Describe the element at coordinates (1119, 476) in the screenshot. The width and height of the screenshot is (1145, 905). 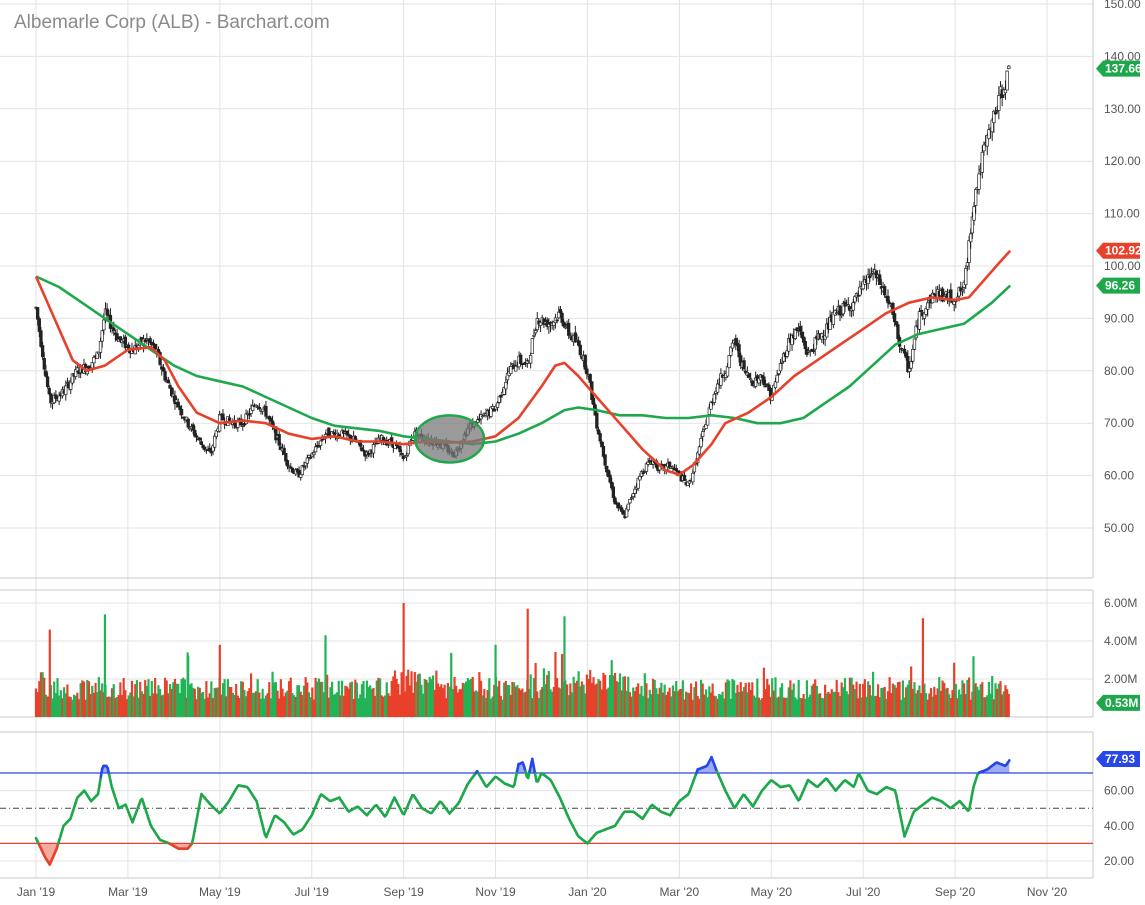
I see `price-tick-label: 60.00` at that location.